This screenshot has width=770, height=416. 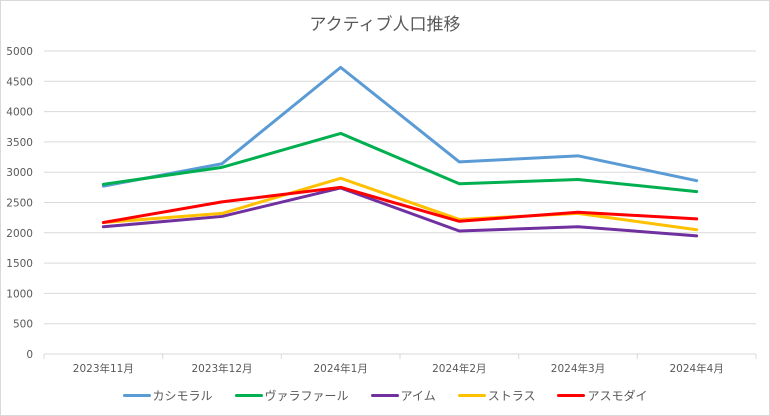 What do you see at coordinates (418, 396) in the screenshot?
I see `legend-label: アイム` at bounding box center [418, 396].